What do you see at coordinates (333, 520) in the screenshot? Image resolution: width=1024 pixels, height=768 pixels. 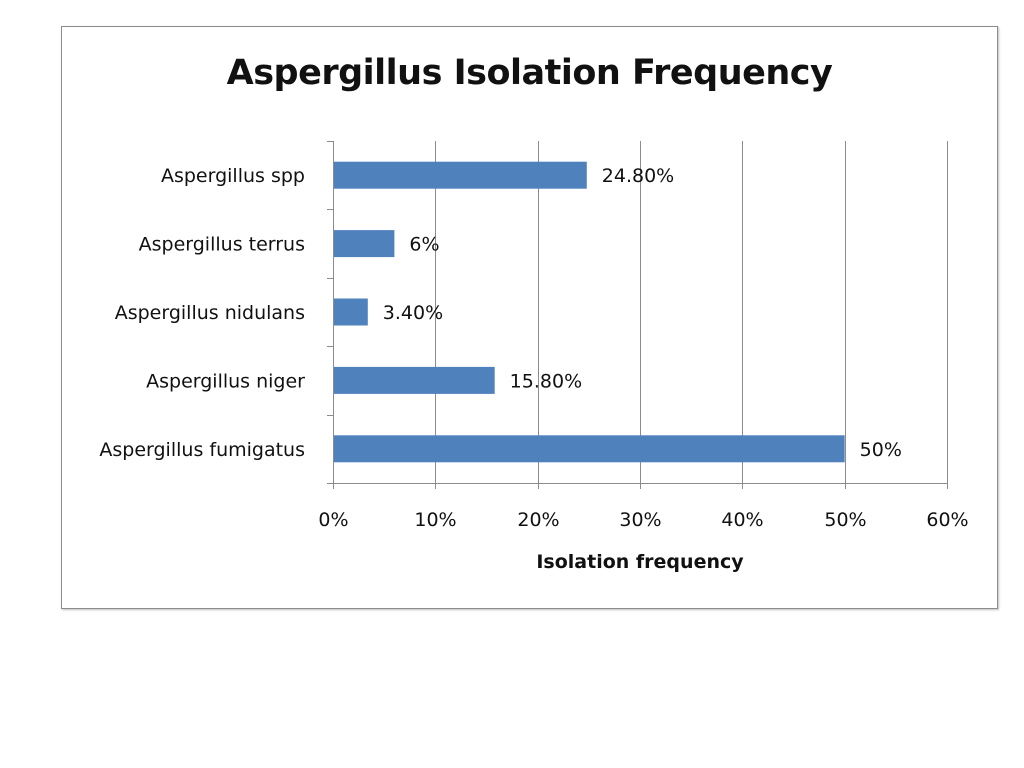 I see `x-tick-label-0: 0%` at bounding box center [333, 520].